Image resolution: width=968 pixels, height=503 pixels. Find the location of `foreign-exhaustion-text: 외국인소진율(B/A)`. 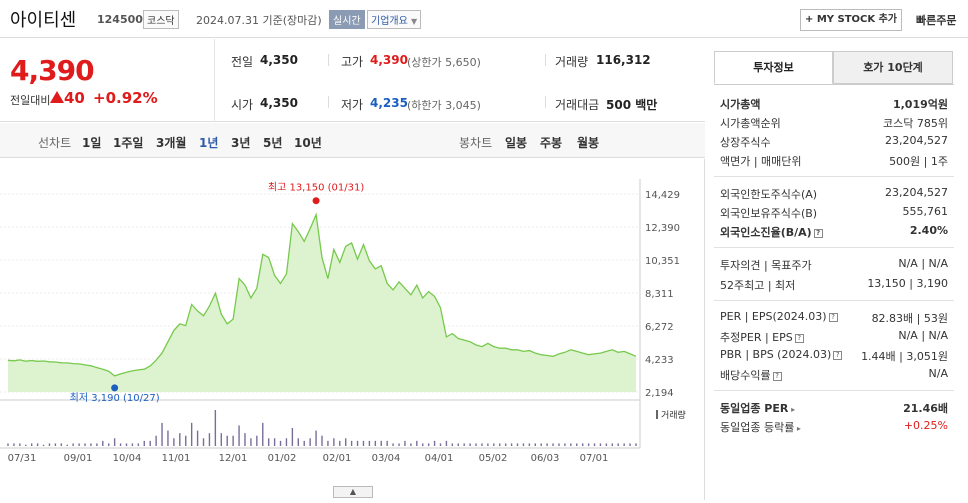

foreign-exhaustion-text: 외국인소진율(B/A) is located at coordinates (766, 232).